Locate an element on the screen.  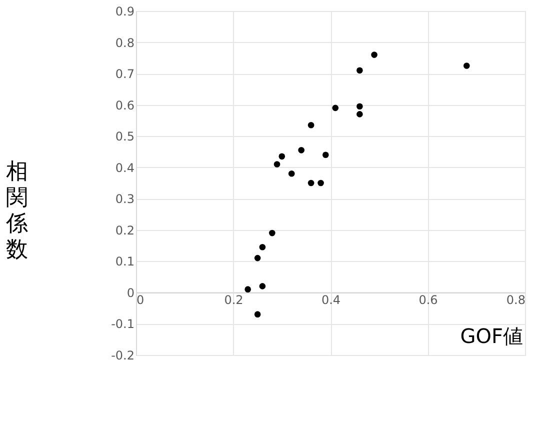
y-tick-label: 0.5 is located at coordinates (124, 137).